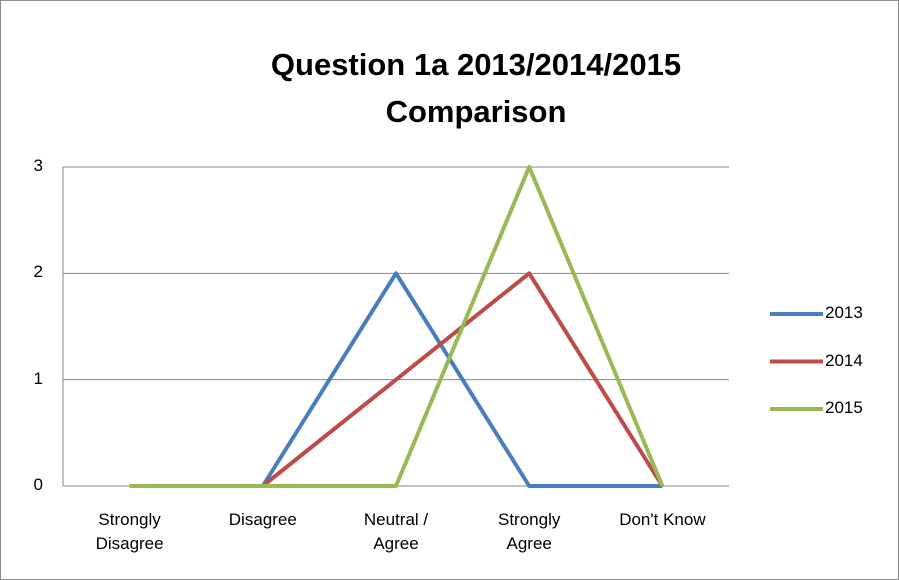 This screenshot has height=580, width=899. I want to click on x-tick-label: Strongly Agree, so click(529, 531).